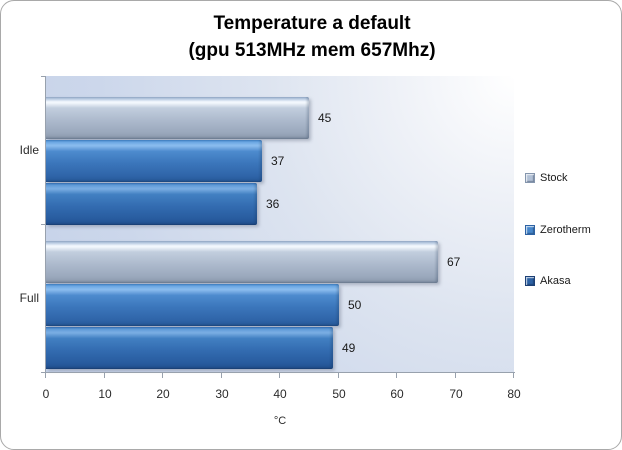 The width and height of the screenshot is (622, 450). Describe the element at coordinates (46, 394) in the screenshot. I see `x-tick-label: 0` at that location.